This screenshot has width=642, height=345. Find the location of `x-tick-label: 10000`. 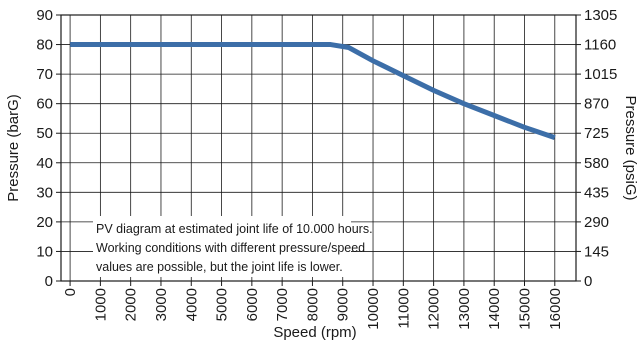

x-tick-label: 10000 is located at coordinates (373, 309).